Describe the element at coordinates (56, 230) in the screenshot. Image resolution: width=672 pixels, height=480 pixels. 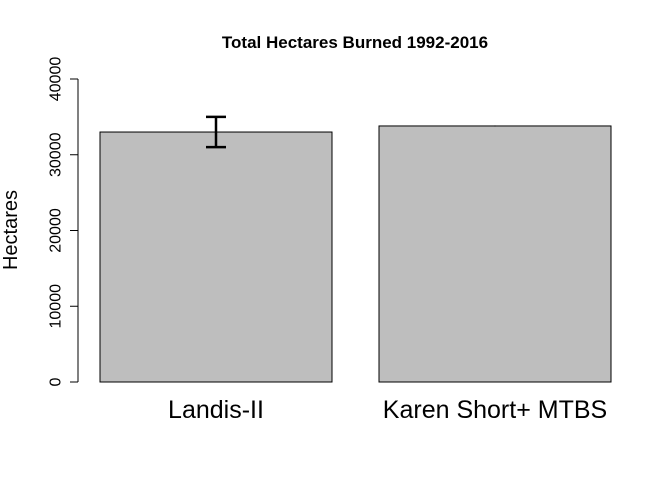
I see `y-tick-label: 20000` at that location.